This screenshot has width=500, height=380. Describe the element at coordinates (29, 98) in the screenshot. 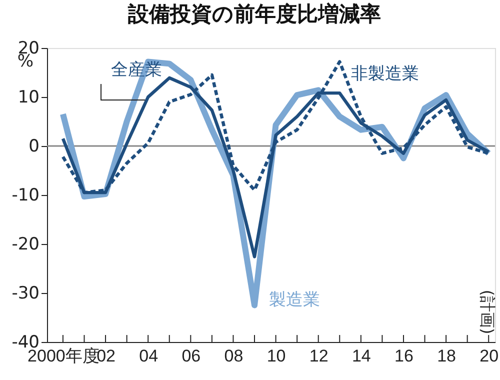

I see `y-tick-label: 10` at that location.